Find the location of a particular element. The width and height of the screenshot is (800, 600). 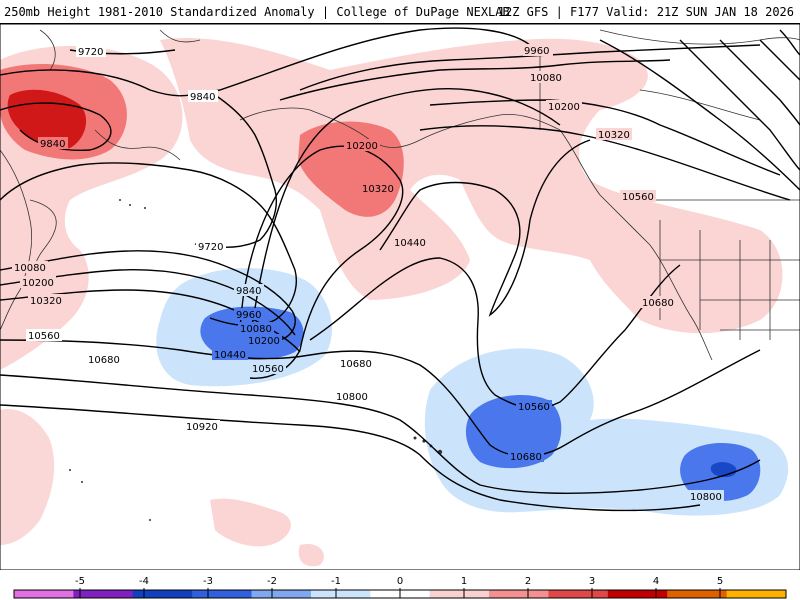

colorbar-tick-marks is located at coordinates (400, 593).